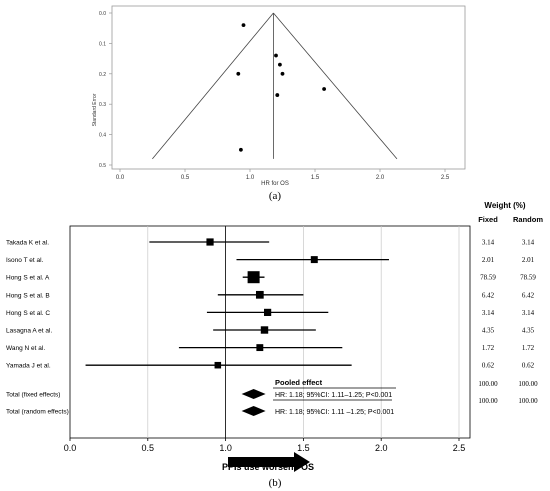 Image resolution: width=550 pixels, height=491 pixels. Describe the element at coordinates (335, 86) in the screenshot. I see `funnel-right-limit-line` at that location.